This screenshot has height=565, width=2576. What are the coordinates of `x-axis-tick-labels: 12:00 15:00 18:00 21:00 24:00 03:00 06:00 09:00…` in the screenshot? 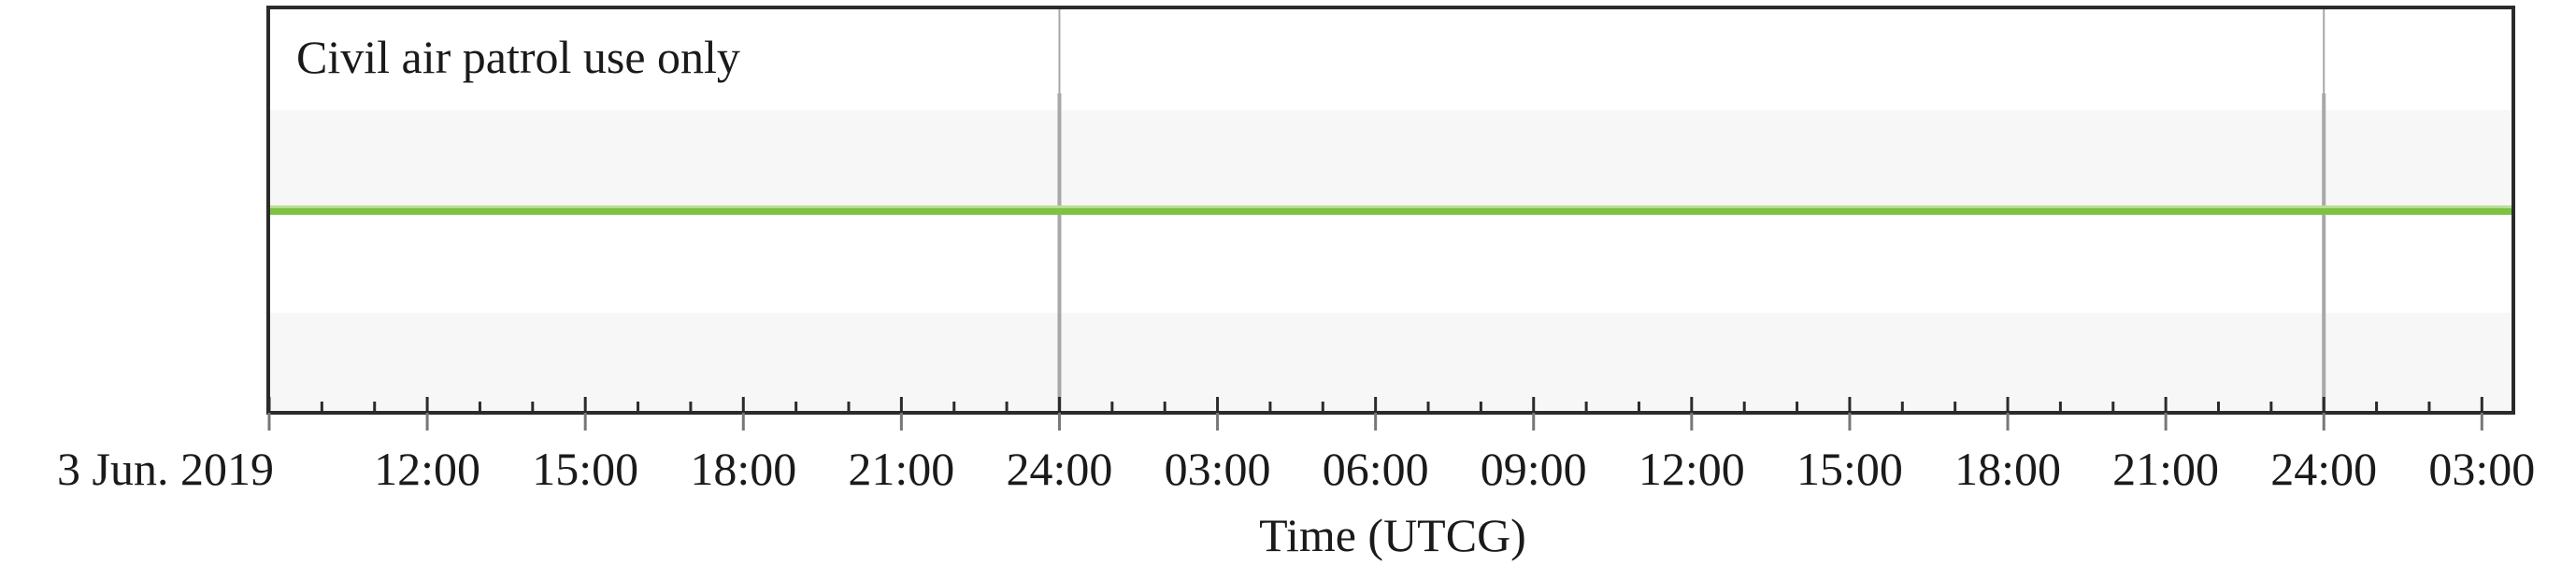 It's located at (1454, 469).